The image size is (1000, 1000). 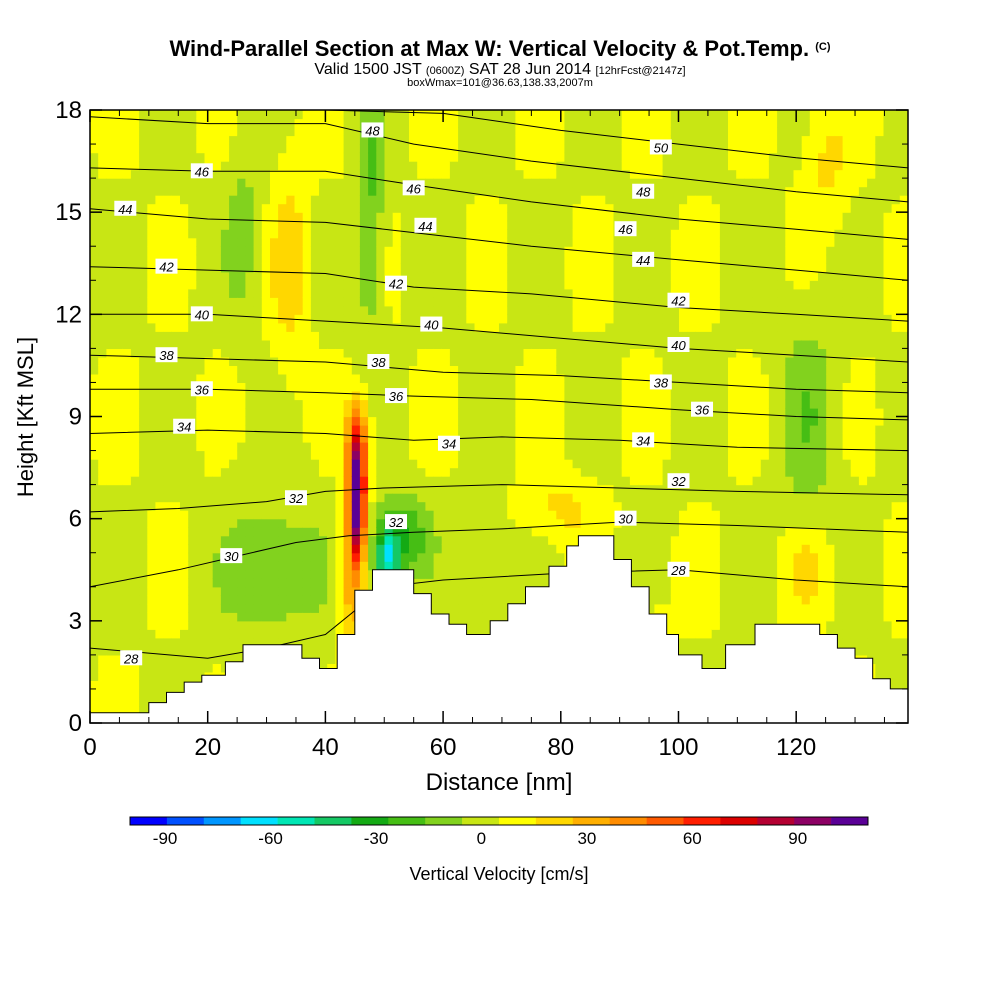 What do you see at coordinates (586, 838) in the screenshot?
I see `colorbar-tick-label: 30` at bounding box center [586, 838].